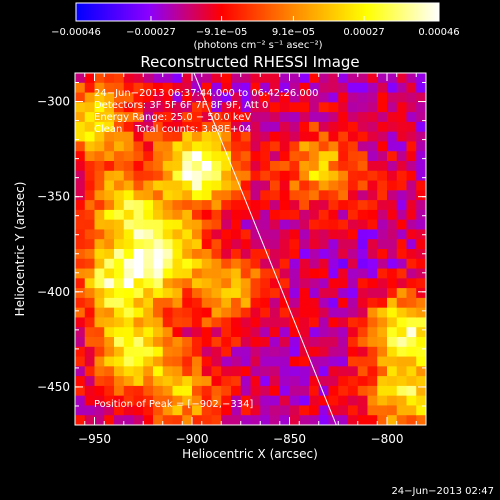 This screenshot has width=500, height=500. Describe the element at coordinates (172, 117) in the screenshot. I see `annotation-energy: Energy Range: 25.0 − 50.0 keV` at that location.